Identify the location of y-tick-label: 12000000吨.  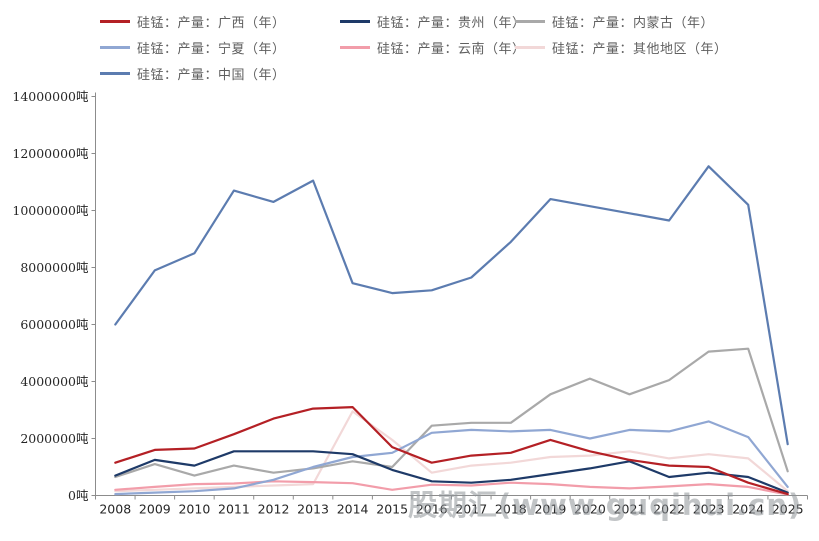
(50, 153).